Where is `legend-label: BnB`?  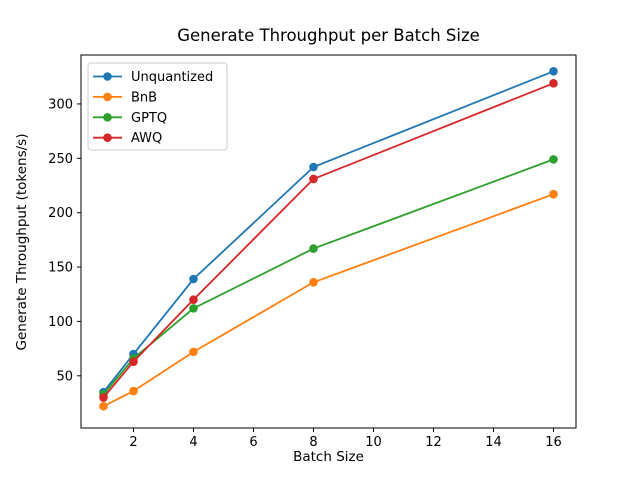
legend-label: BnB is located at coordinates (144, 97).